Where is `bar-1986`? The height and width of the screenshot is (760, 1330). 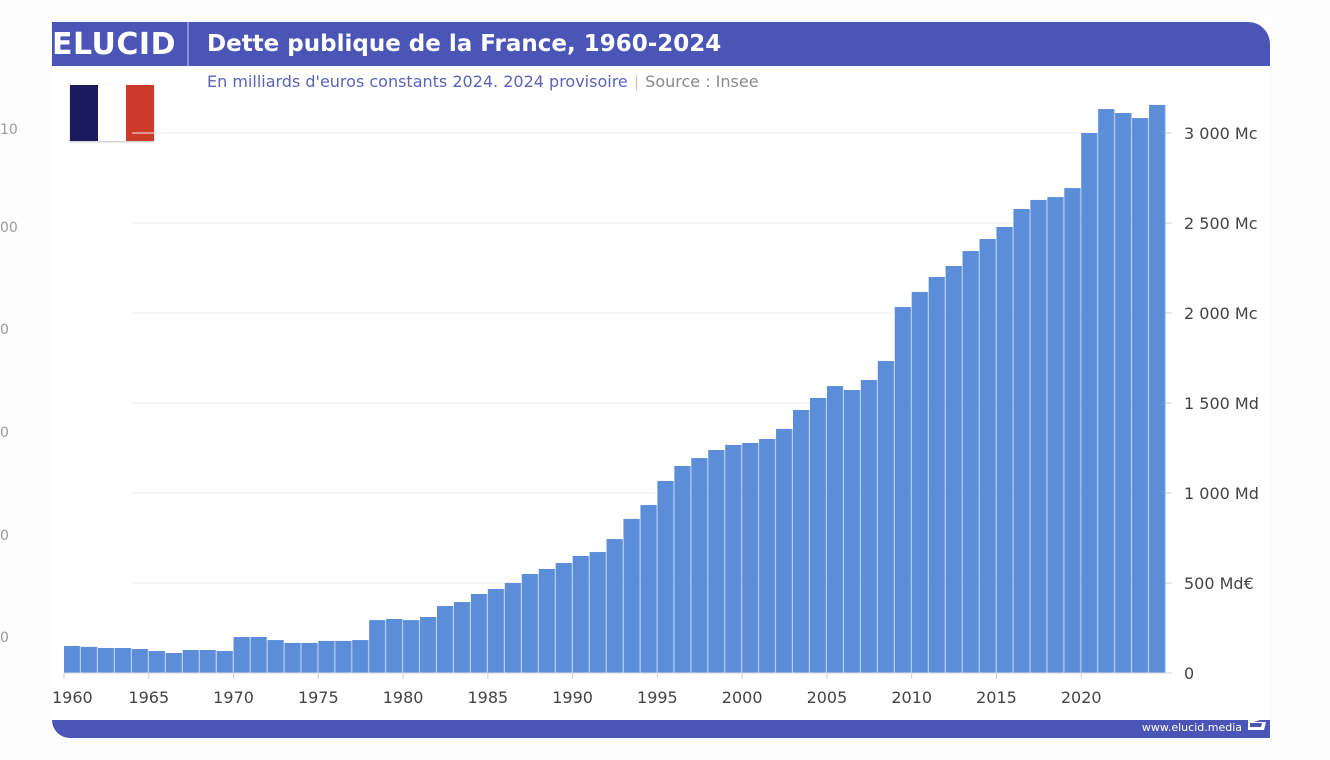 bar-1986 is located at coordinates (512, 628).